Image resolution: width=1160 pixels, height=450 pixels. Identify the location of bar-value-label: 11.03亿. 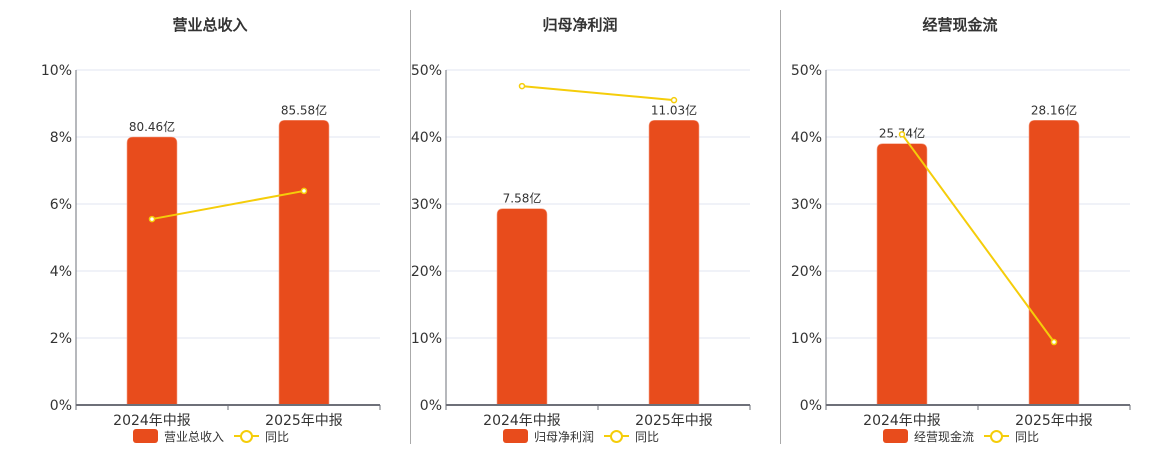
(674, 109).